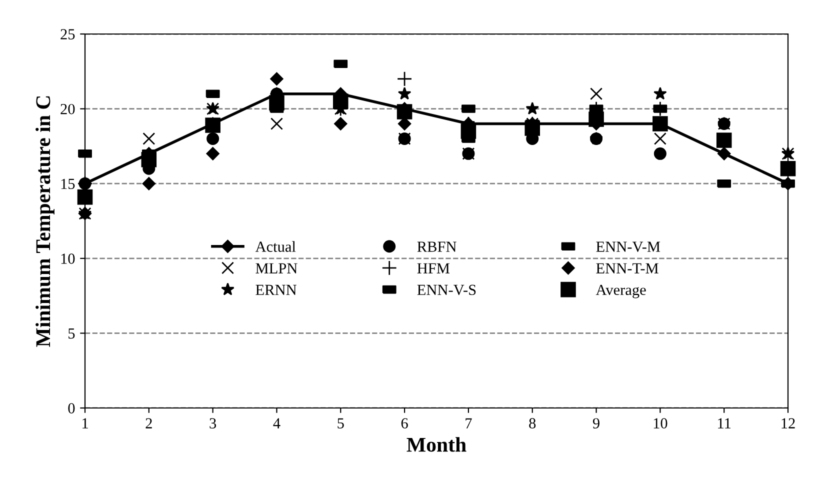  What do you see at coordinates (71, 408) in the screenshot?
I see `y-tick-label: 0` at bounding box center [71, 408].